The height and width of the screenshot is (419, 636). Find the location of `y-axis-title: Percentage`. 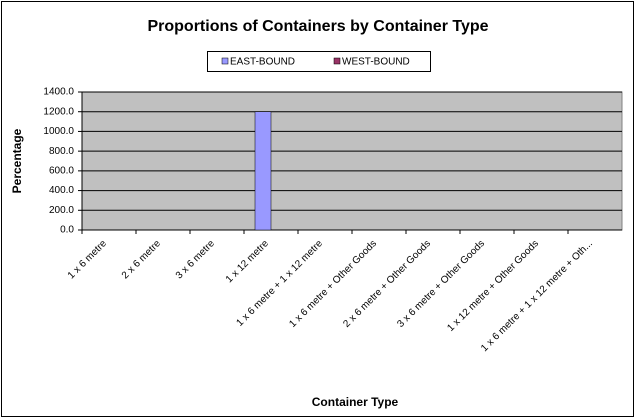

y-axis-title: Percentage is located at coordinates (17, 160).